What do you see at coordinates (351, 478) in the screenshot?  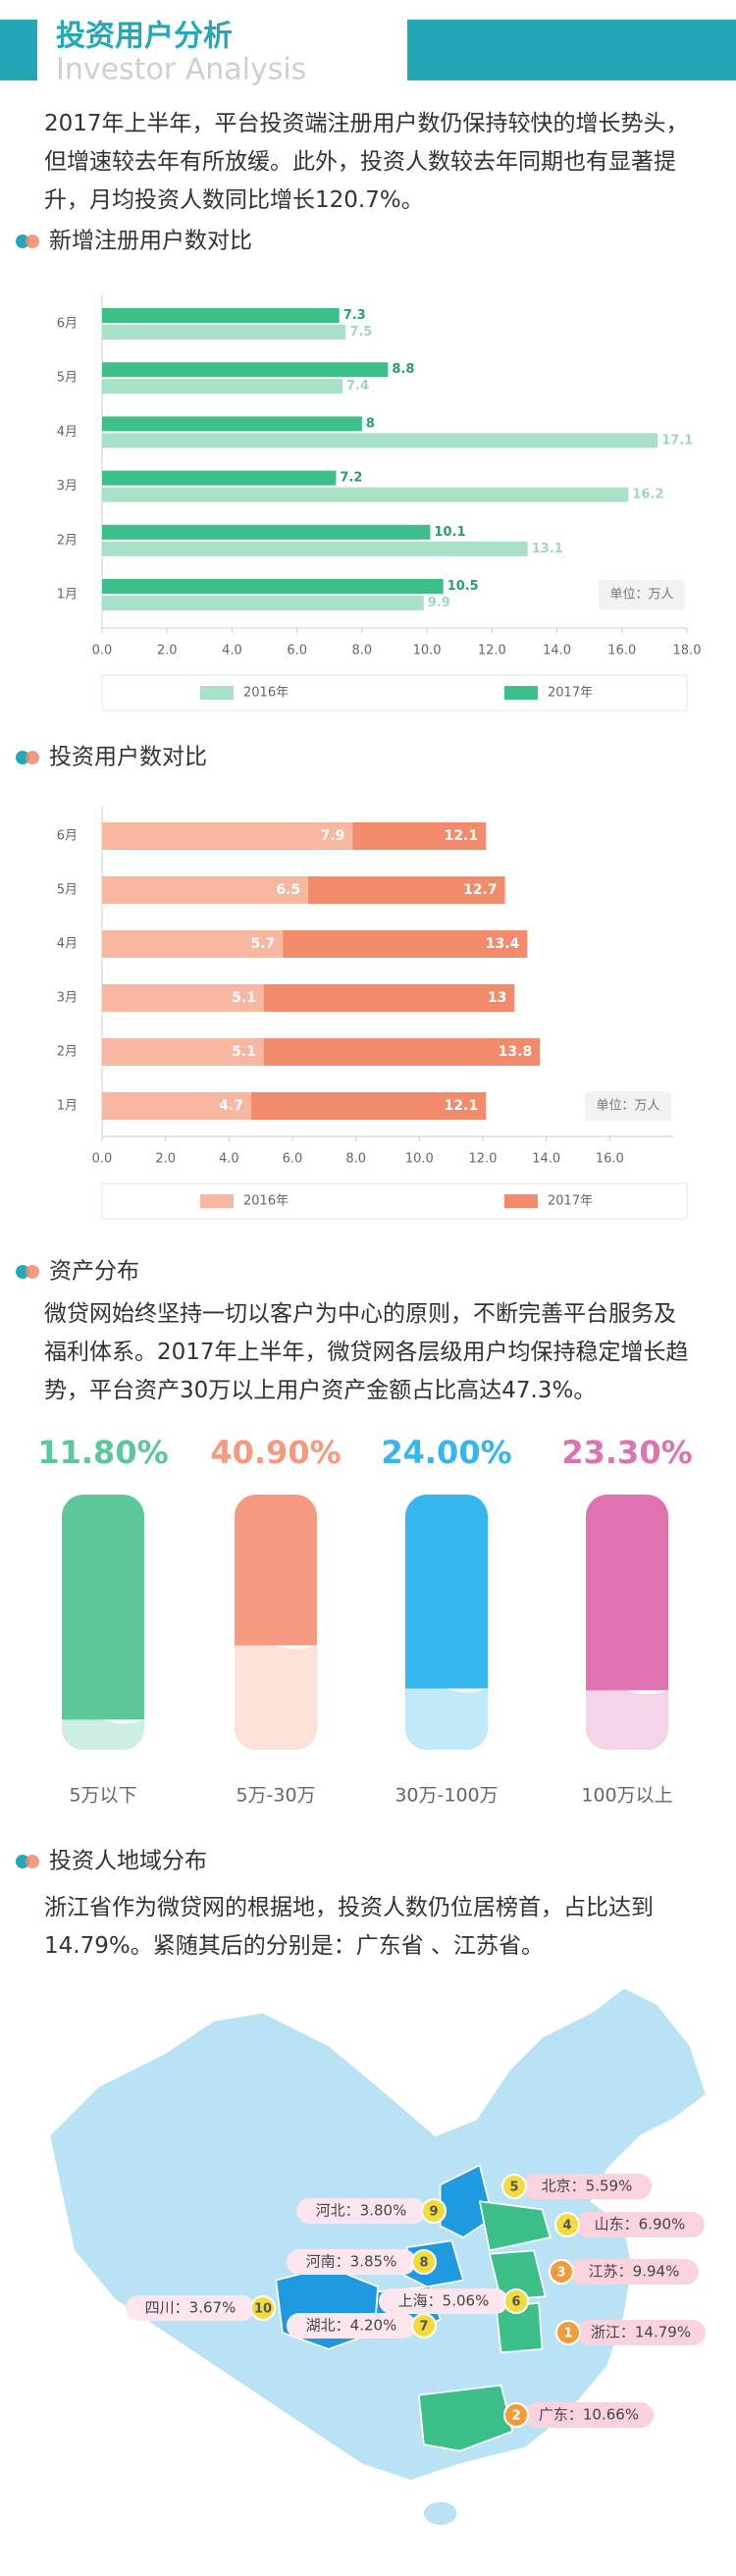 I see `data-label: 7.2` at bounding box center [351, 478].